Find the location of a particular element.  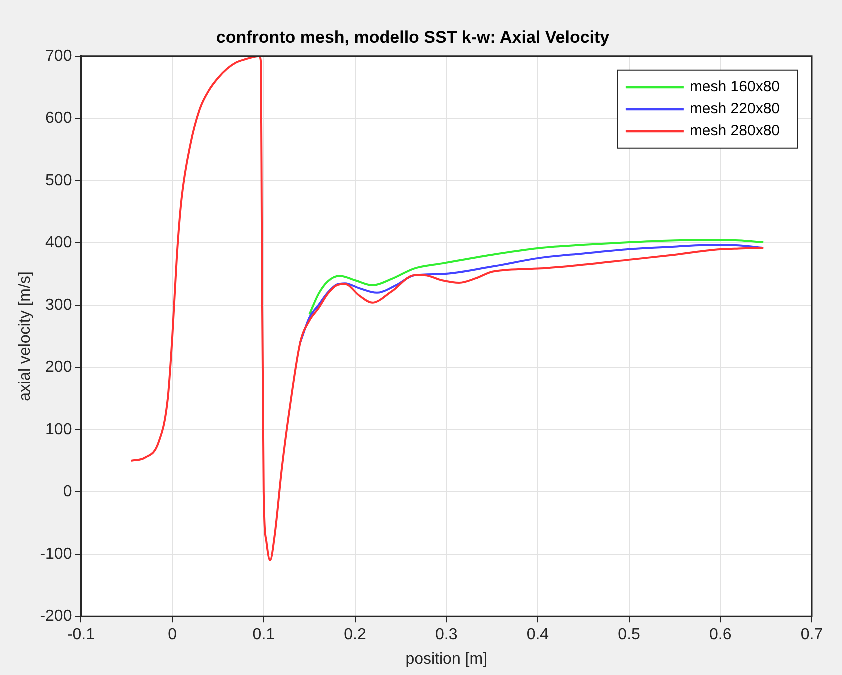

x-axis-title: position [m] is located at coordinates (447, 659).